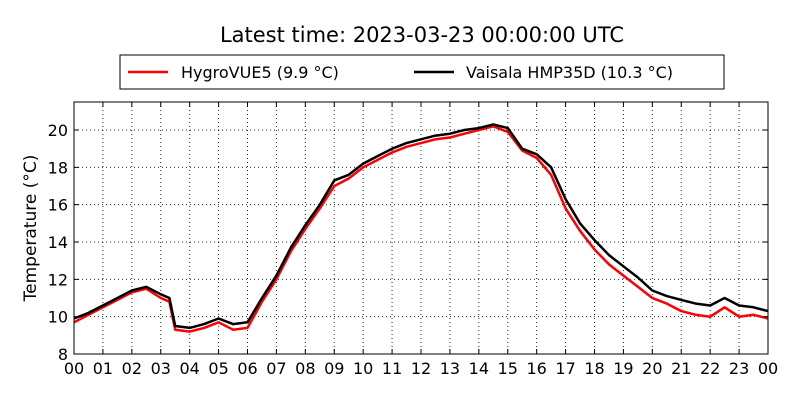 Image resolution: width=800 pixels, height=400 pixels. What do you see at coordinates (189, 368) in the screenshot?
I see `x-tick-label: 04` at bounding box center [189, 368].